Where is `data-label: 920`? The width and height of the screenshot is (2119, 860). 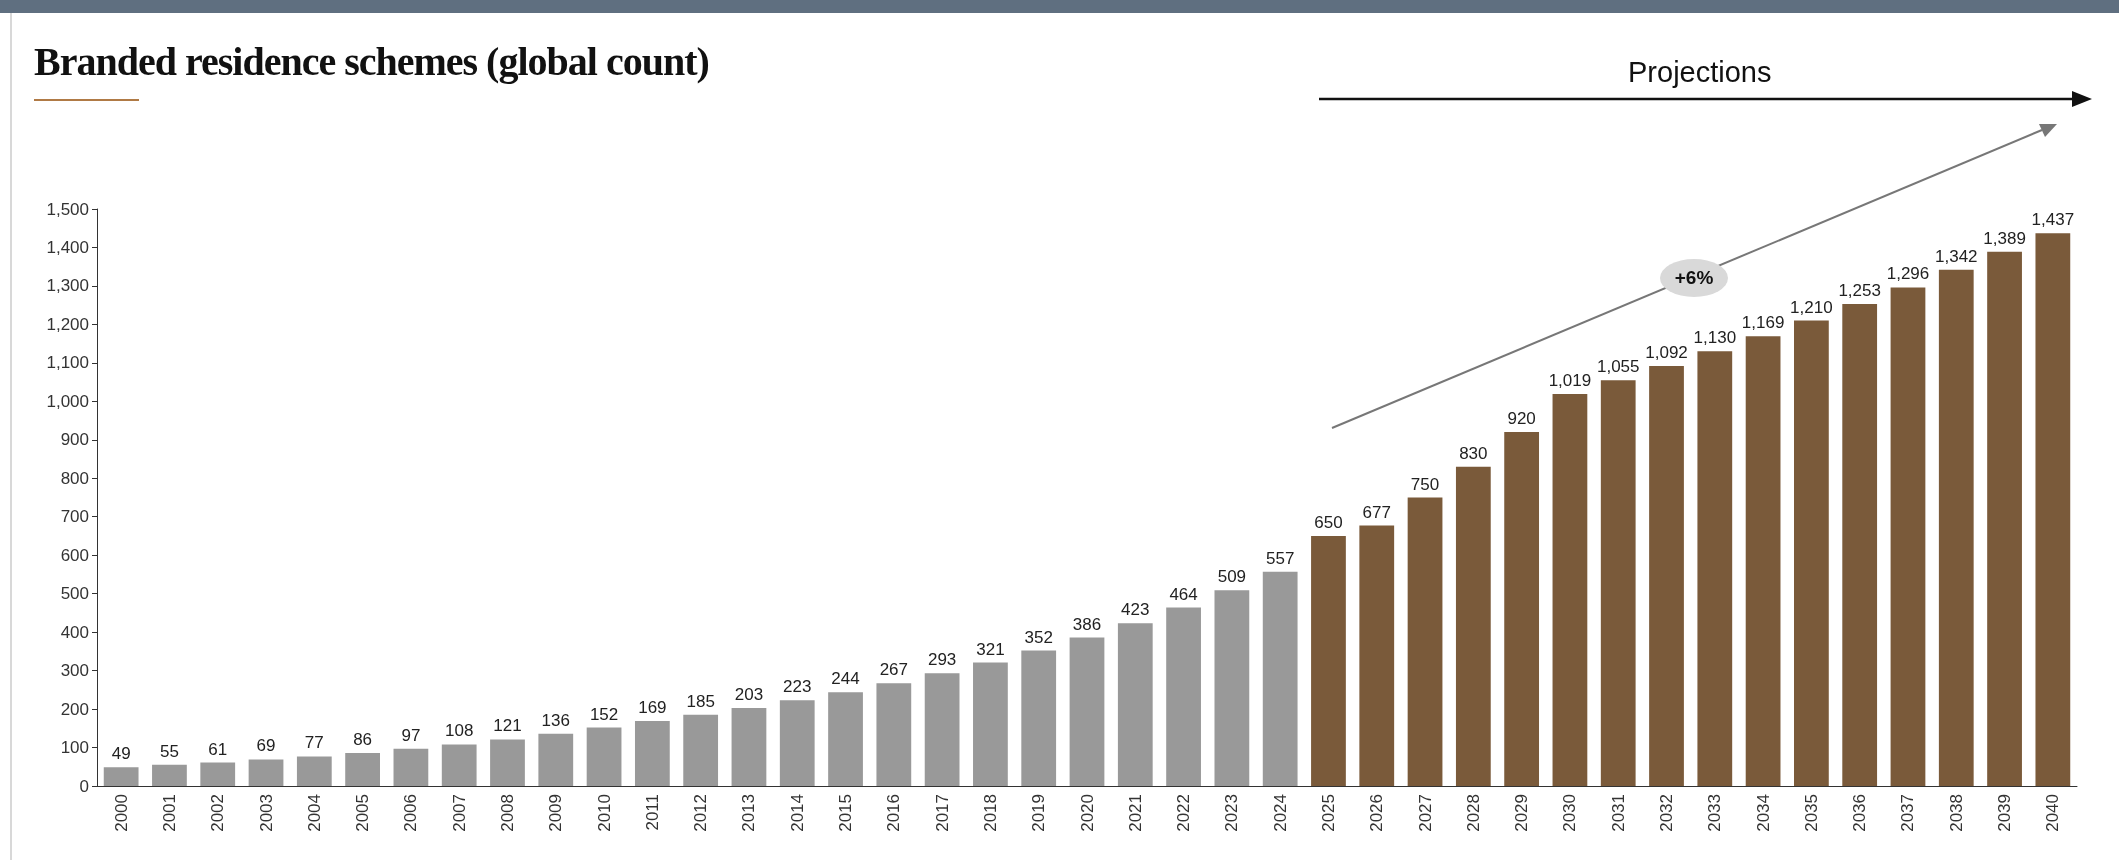
data-label: 920 is located at coordinates (1521, 419).